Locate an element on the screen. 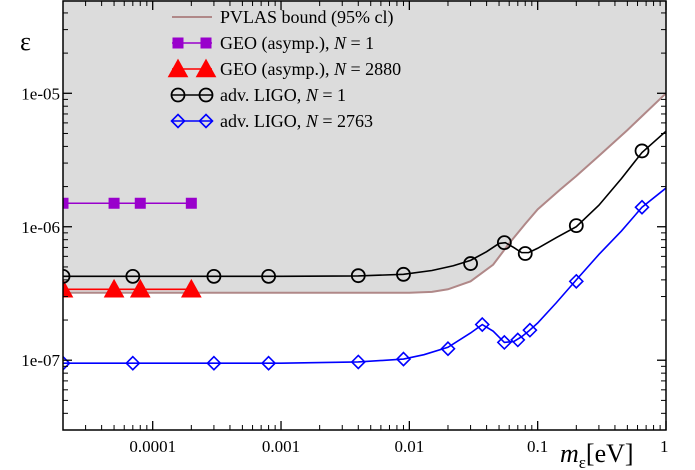  legend-item-ligo-n2763: adv. LIGO, N = 2763 is located at coordinates (271, 121).